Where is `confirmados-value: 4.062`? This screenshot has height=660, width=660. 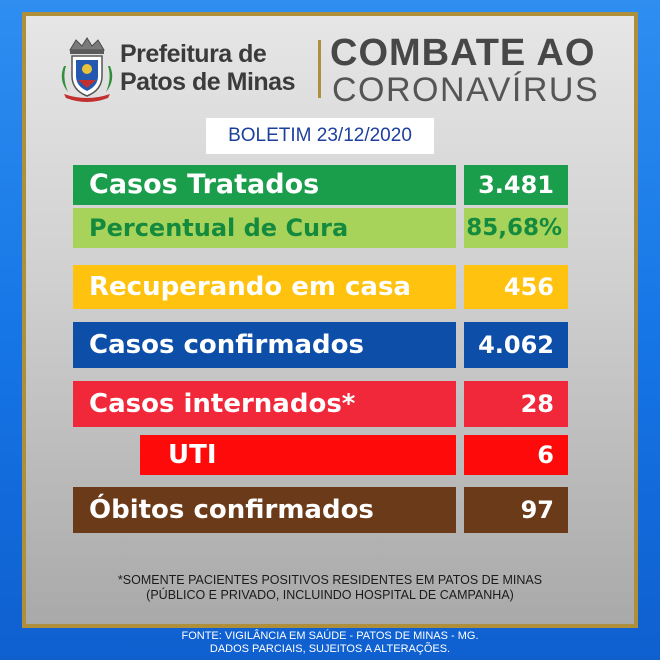 confirmados-value: 4.062 is located at coordinates (516, 345).